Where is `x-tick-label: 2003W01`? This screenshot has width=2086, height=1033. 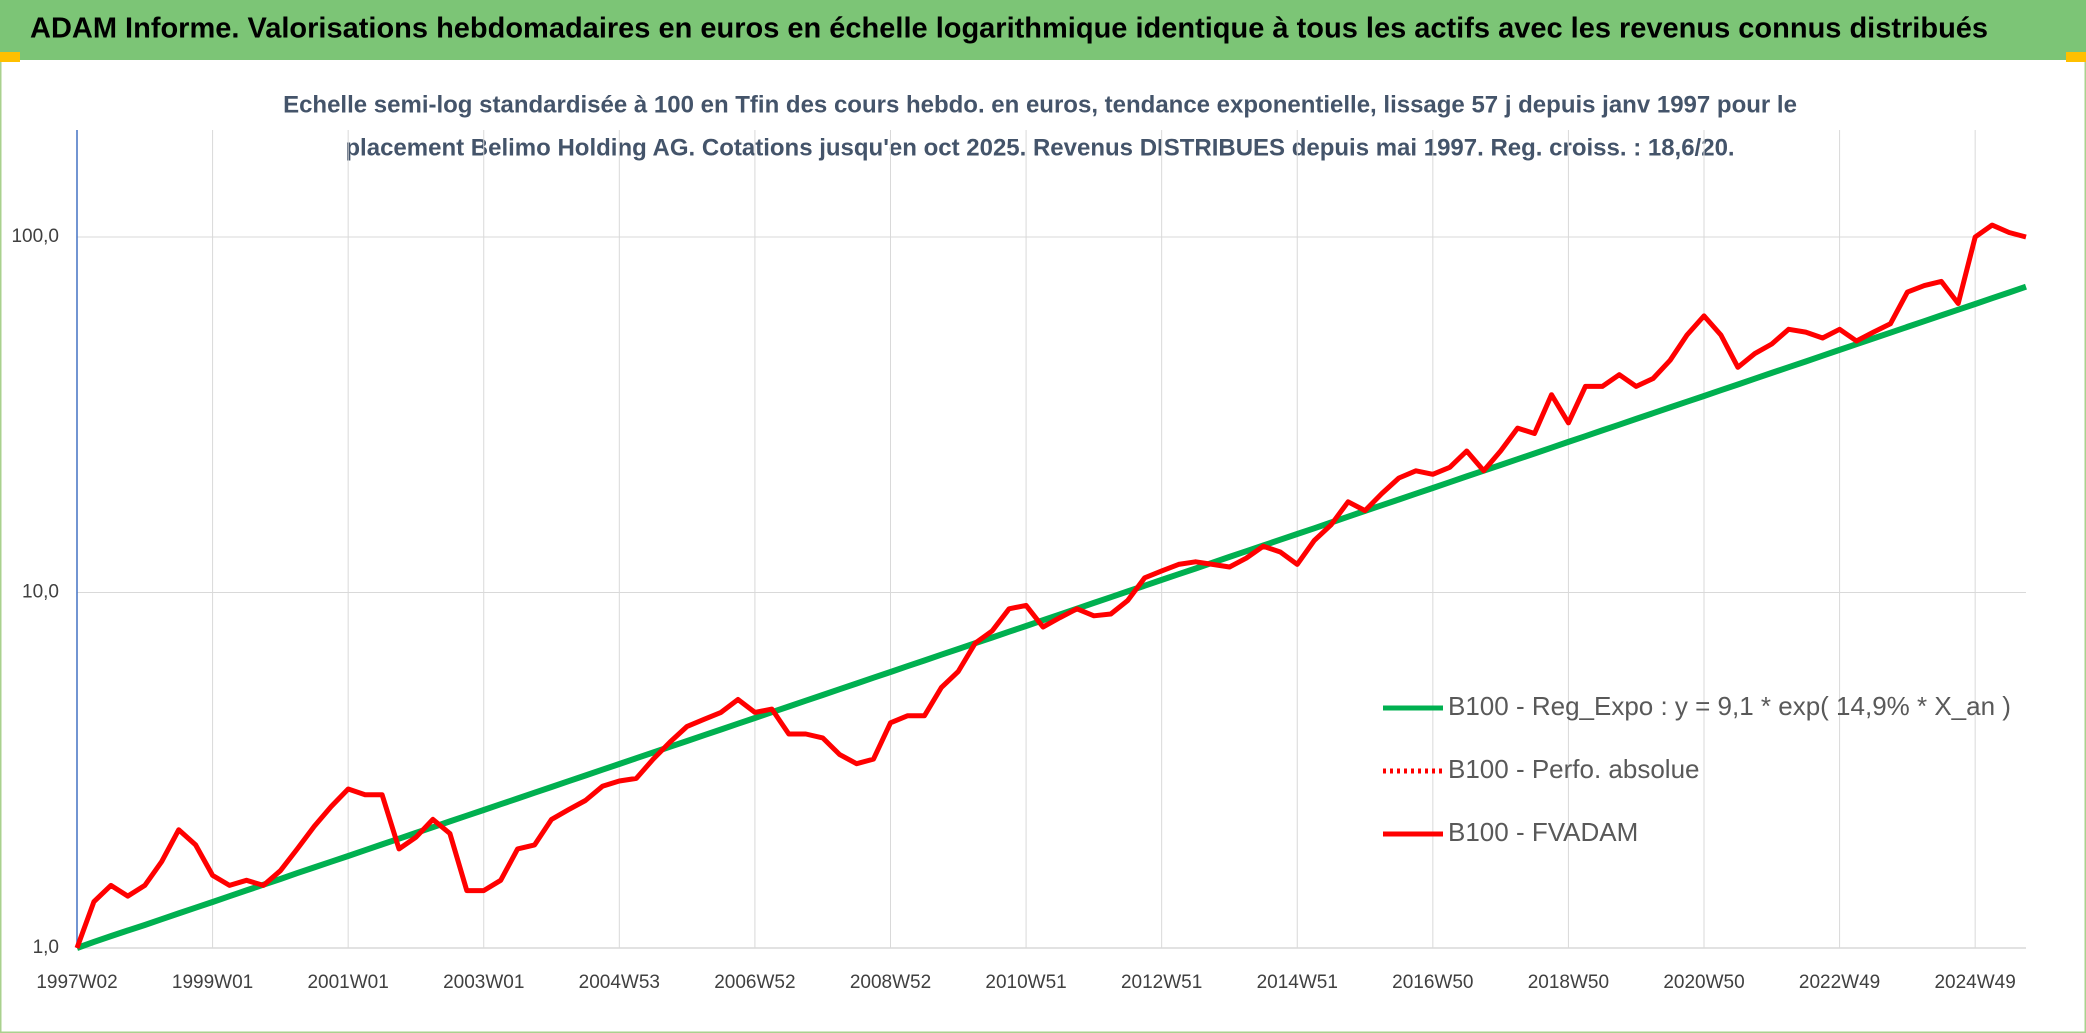 x-tick-label: 2003W01 is located at coordinates (483, 982).